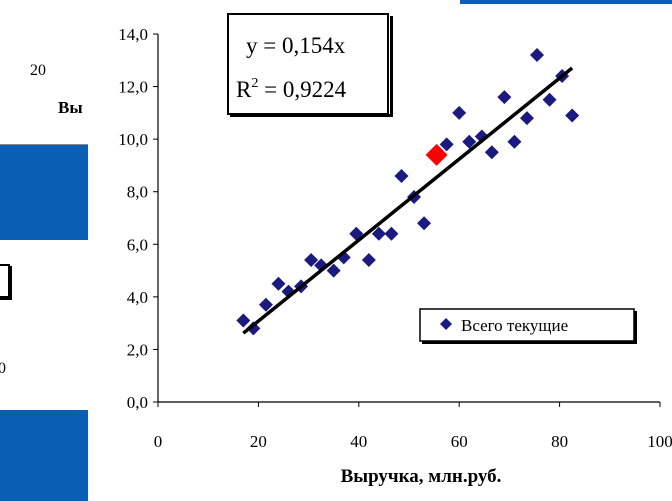 This screenshot has width=672, height=501. What do you see at coordinates (258, 441) in the screenshot?
I see `x-tick-label: 20` at bounding box center [258, 441].